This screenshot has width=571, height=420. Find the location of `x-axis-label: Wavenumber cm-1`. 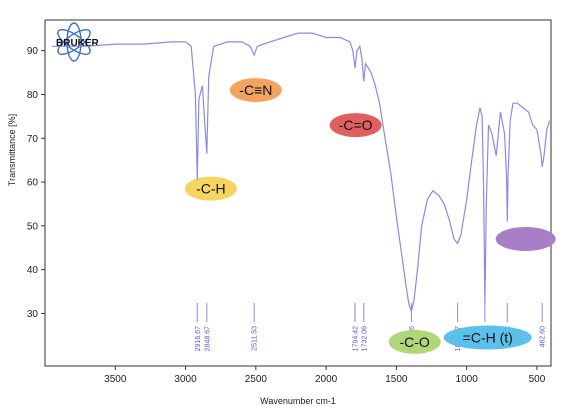

x-axis-label: Wavenumber cm-1 is located at coordinates (298, 401).